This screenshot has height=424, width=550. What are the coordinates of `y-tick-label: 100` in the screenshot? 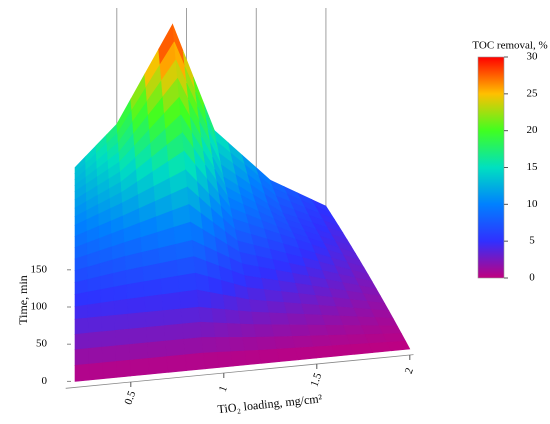 It's located at (39, 307).